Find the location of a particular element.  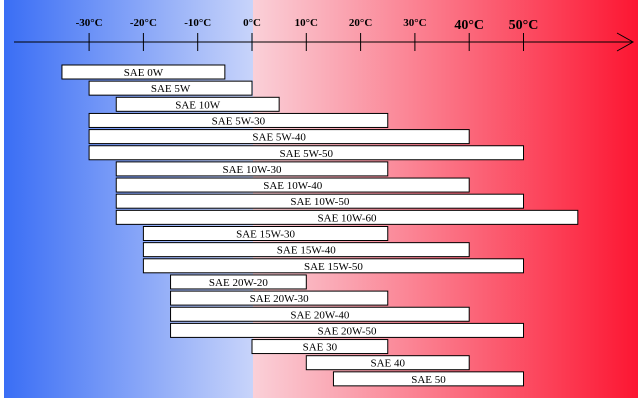

tick-label-40c: 40°C is located at coordinates (469, 25).